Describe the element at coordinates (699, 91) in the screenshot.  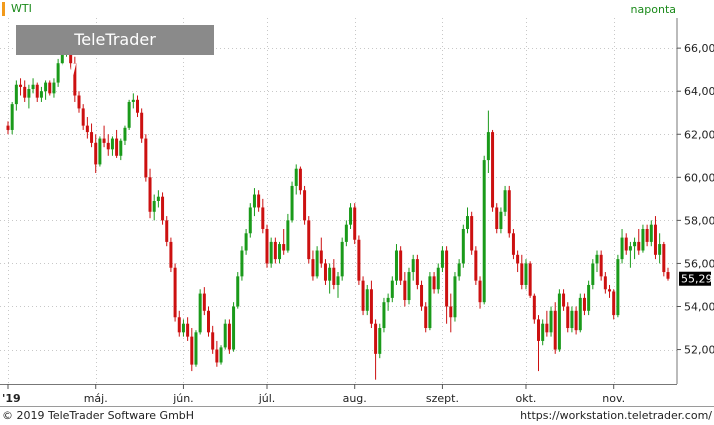
I see `y-tick-label: 64,00` at that location.